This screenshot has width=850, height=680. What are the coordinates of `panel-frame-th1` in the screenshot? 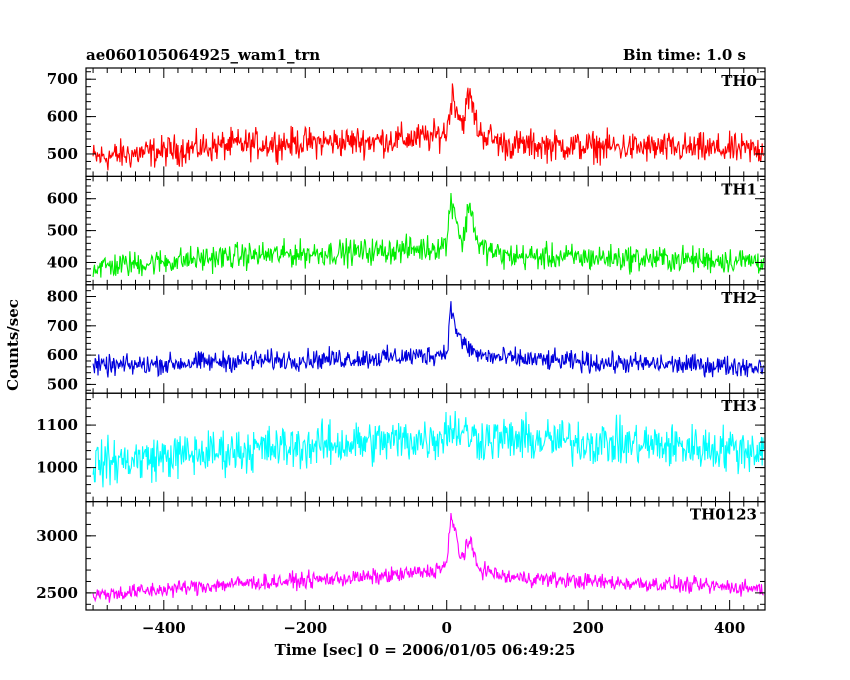 It's located at (425, 230).